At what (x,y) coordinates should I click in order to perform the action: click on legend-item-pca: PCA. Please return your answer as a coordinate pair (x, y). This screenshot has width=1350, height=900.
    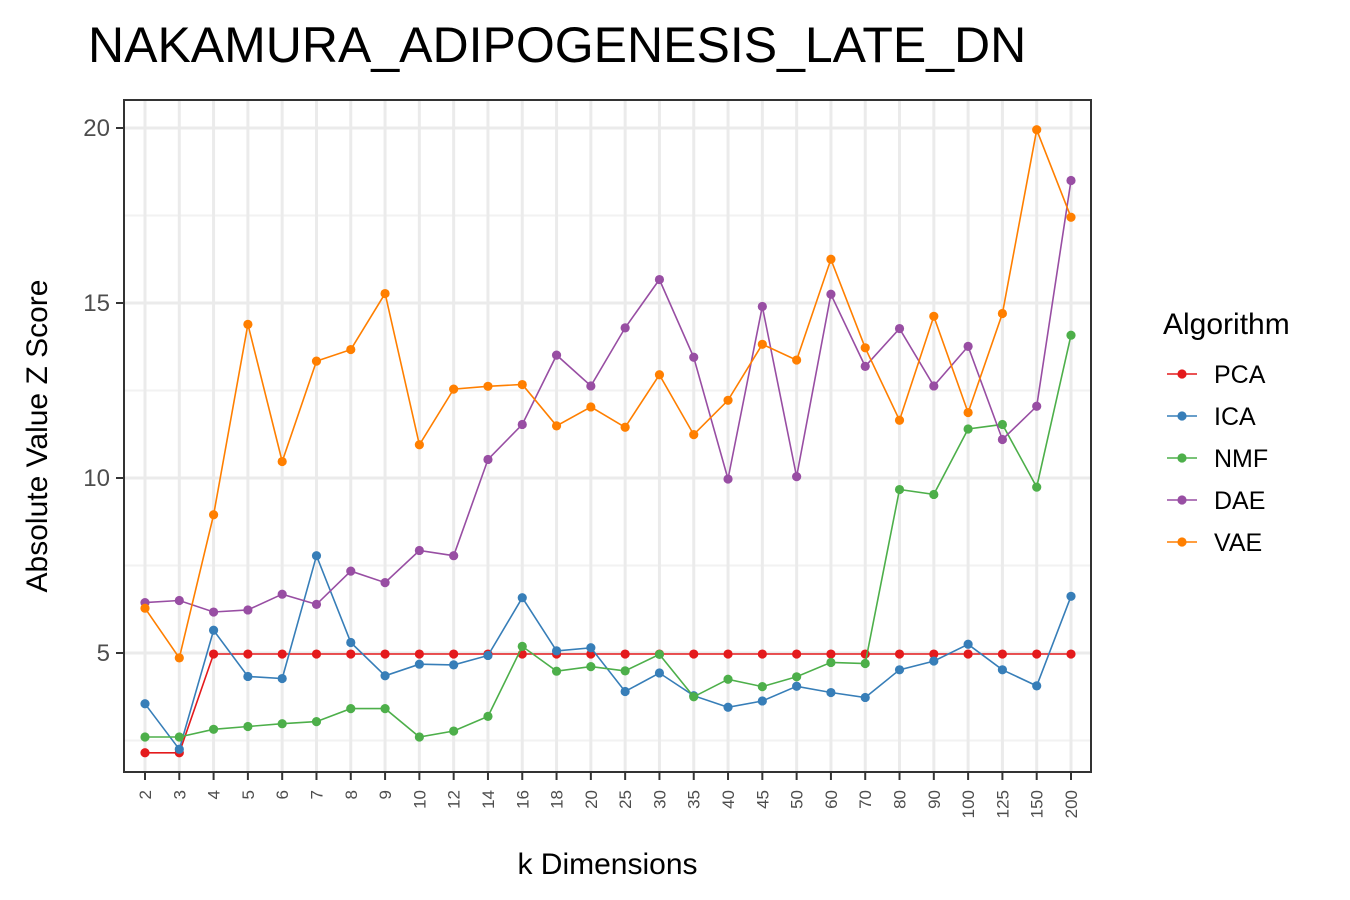
    Looking at the image, I should click on (1216, 375).